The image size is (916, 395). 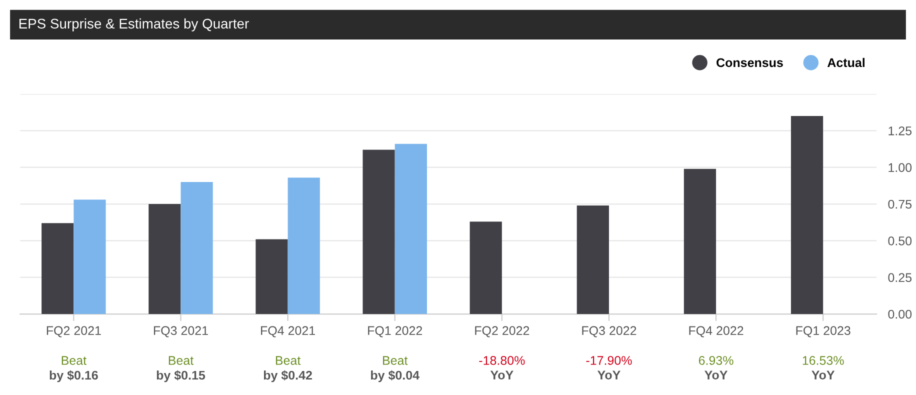 What do you see at coordinates (181, 332) in the screenshot?
I see `x-tick-label: FQ3 2021` at bounding box center [181, 332].